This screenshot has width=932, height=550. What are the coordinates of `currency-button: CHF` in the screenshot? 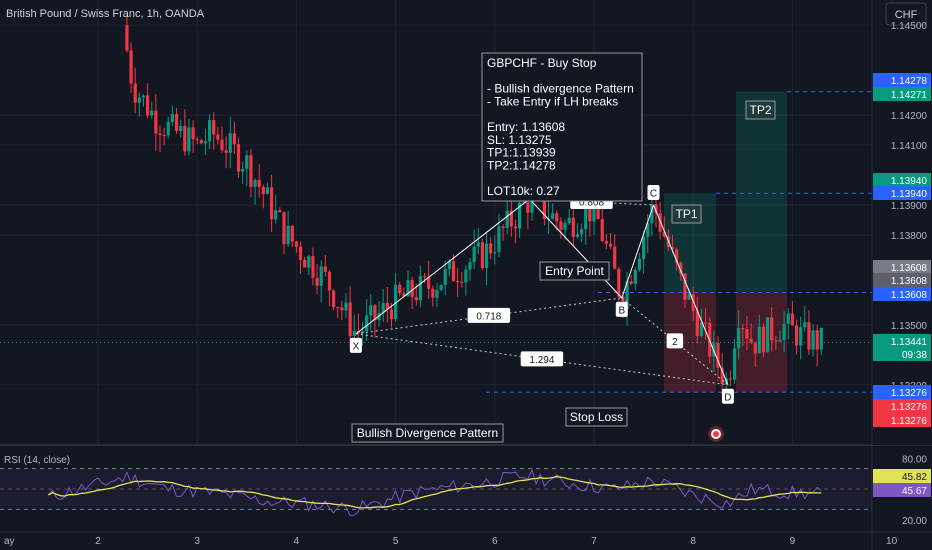 It's located at (906, 14).